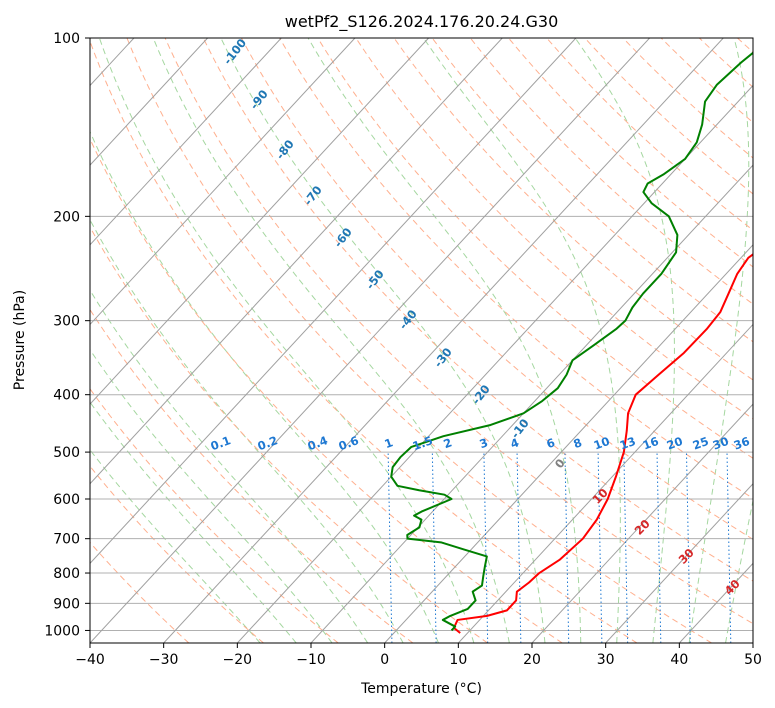 Image resolution: width=775 pixels, height=708 pixels. What do you see at coordinates (753, 660) in the screenshot?
I see `x-tick-label: 50` at bounding box center [753, 660].